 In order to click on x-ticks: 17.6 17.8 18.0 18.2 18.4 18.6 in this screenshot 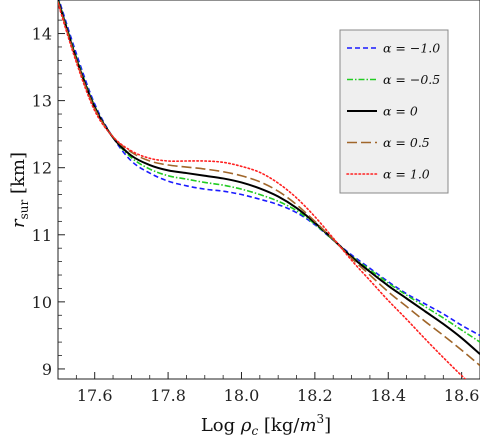, I will do `click(277, 388)`.